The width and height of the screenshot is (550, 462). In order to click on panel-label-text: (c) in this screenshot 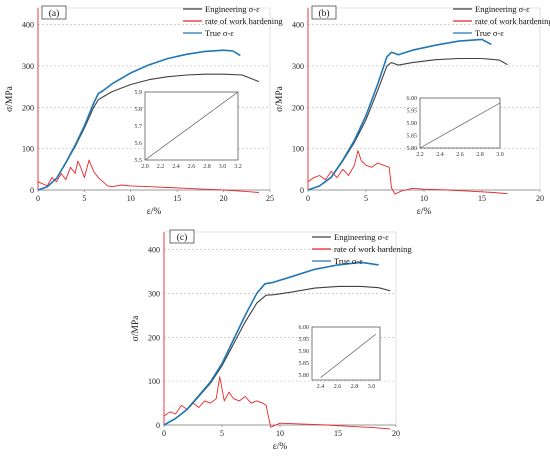, I will do `click(182, 237)`.